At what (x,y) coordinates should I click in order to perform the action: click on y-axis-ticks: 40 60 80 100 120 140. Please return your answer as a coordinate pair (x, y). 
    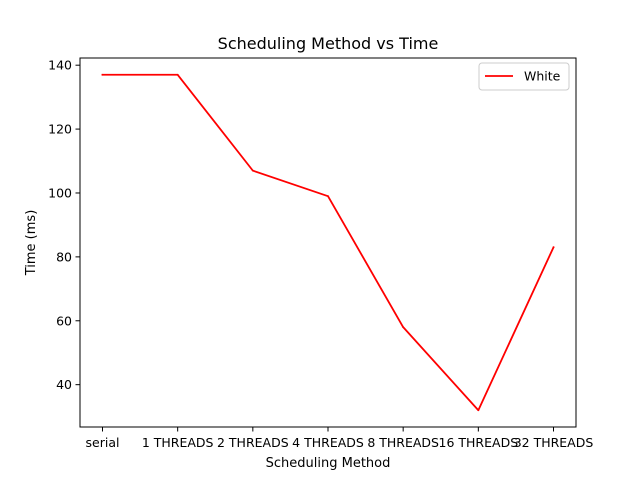
    Looking at the image, I should click on (64, 225).